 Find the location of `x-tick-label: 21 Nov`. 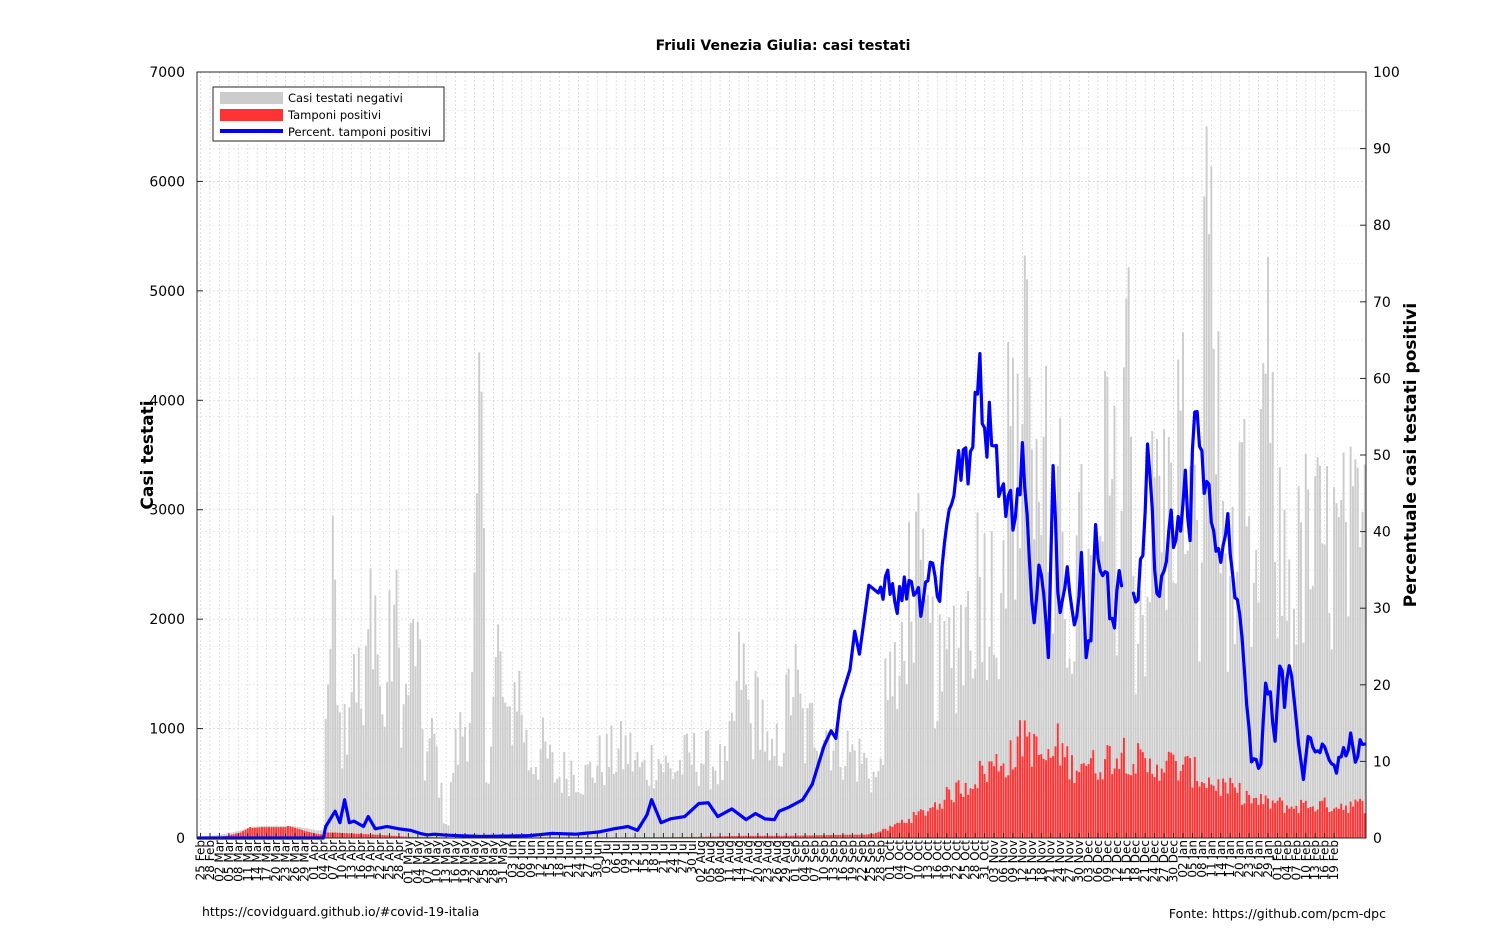

x-tick-label: 21 Nov is located at coordinates (1051, 861).